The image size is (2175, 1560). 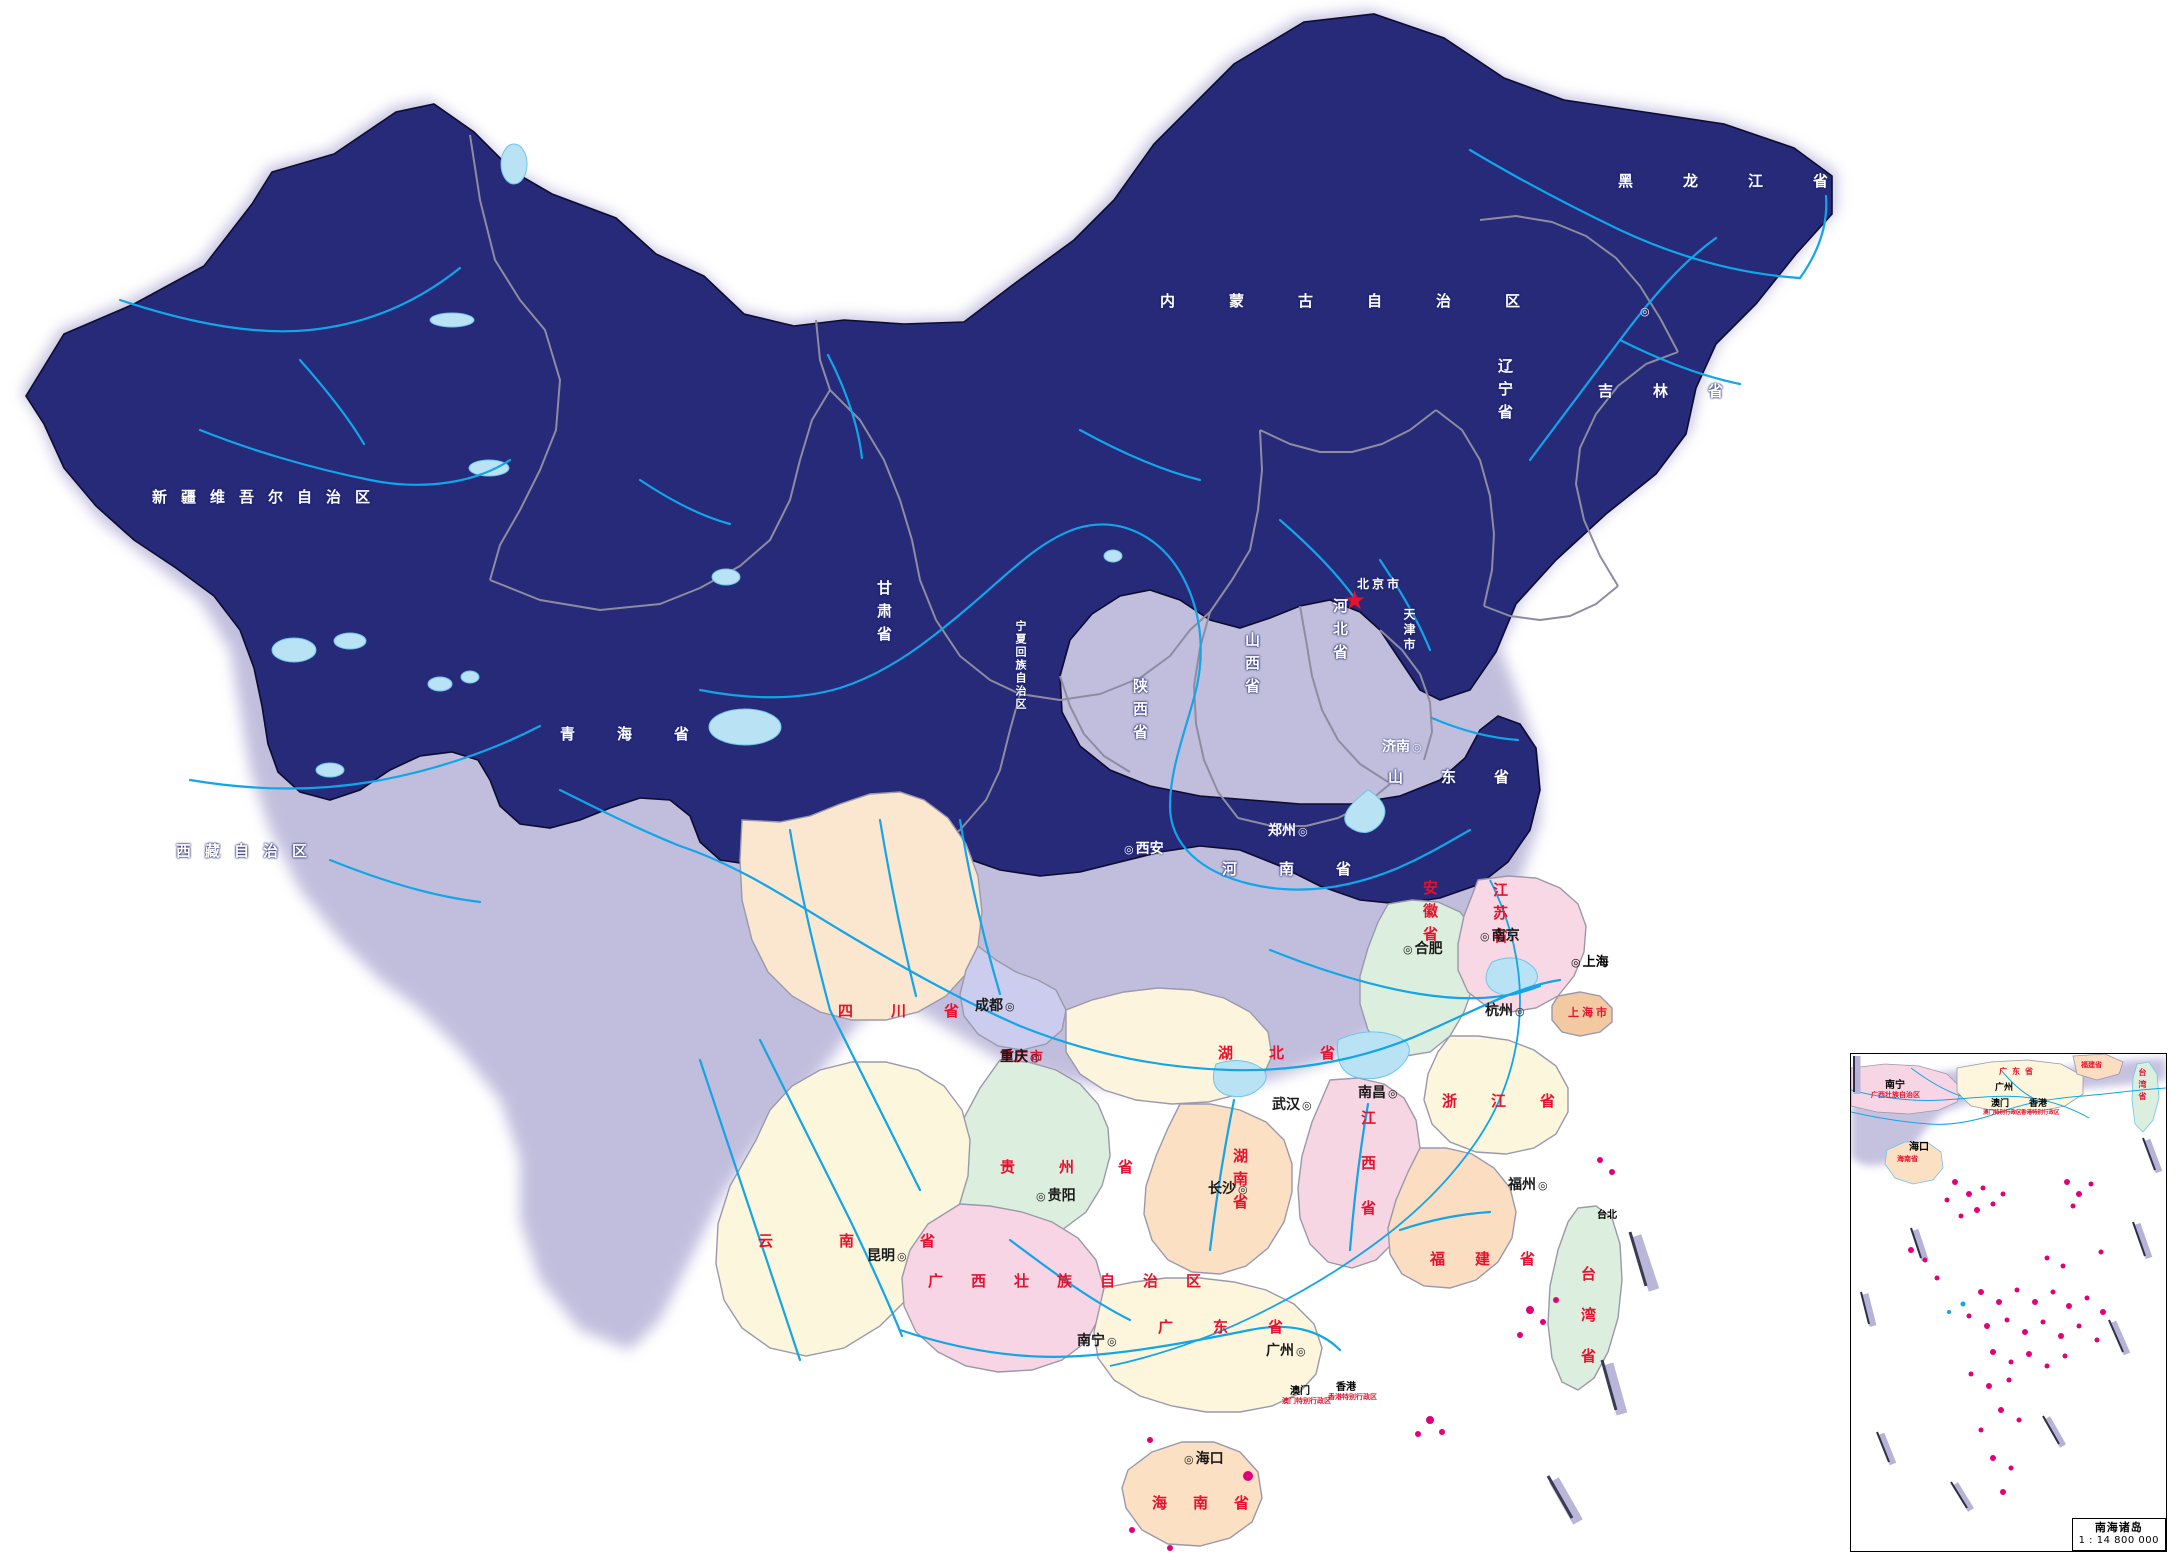 What do you see at coordinates (1956, 1307) in the screenshot?
I see `inset-reef-markers-blue` at bounding box center [1956, 1307].